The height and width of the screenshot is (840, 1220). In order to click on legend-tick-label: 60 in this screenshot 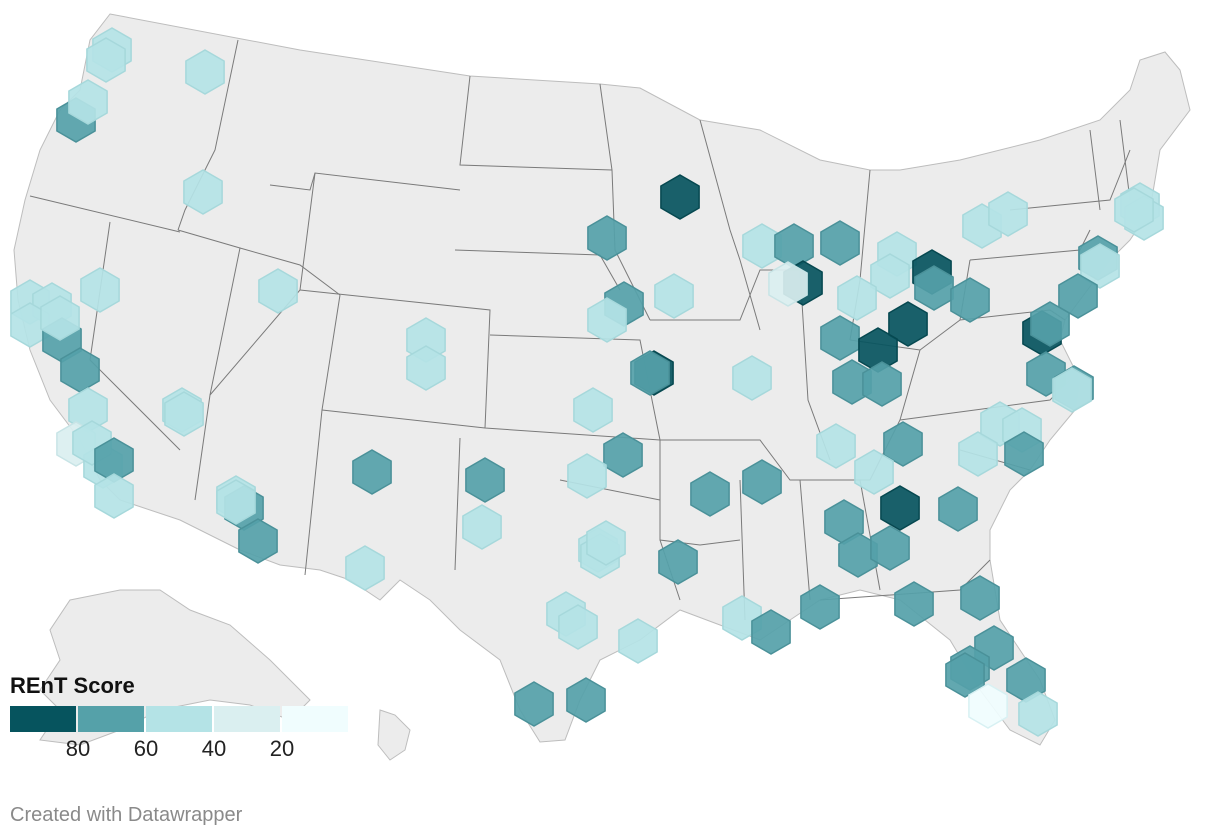, I will do `click(146, 748)`.